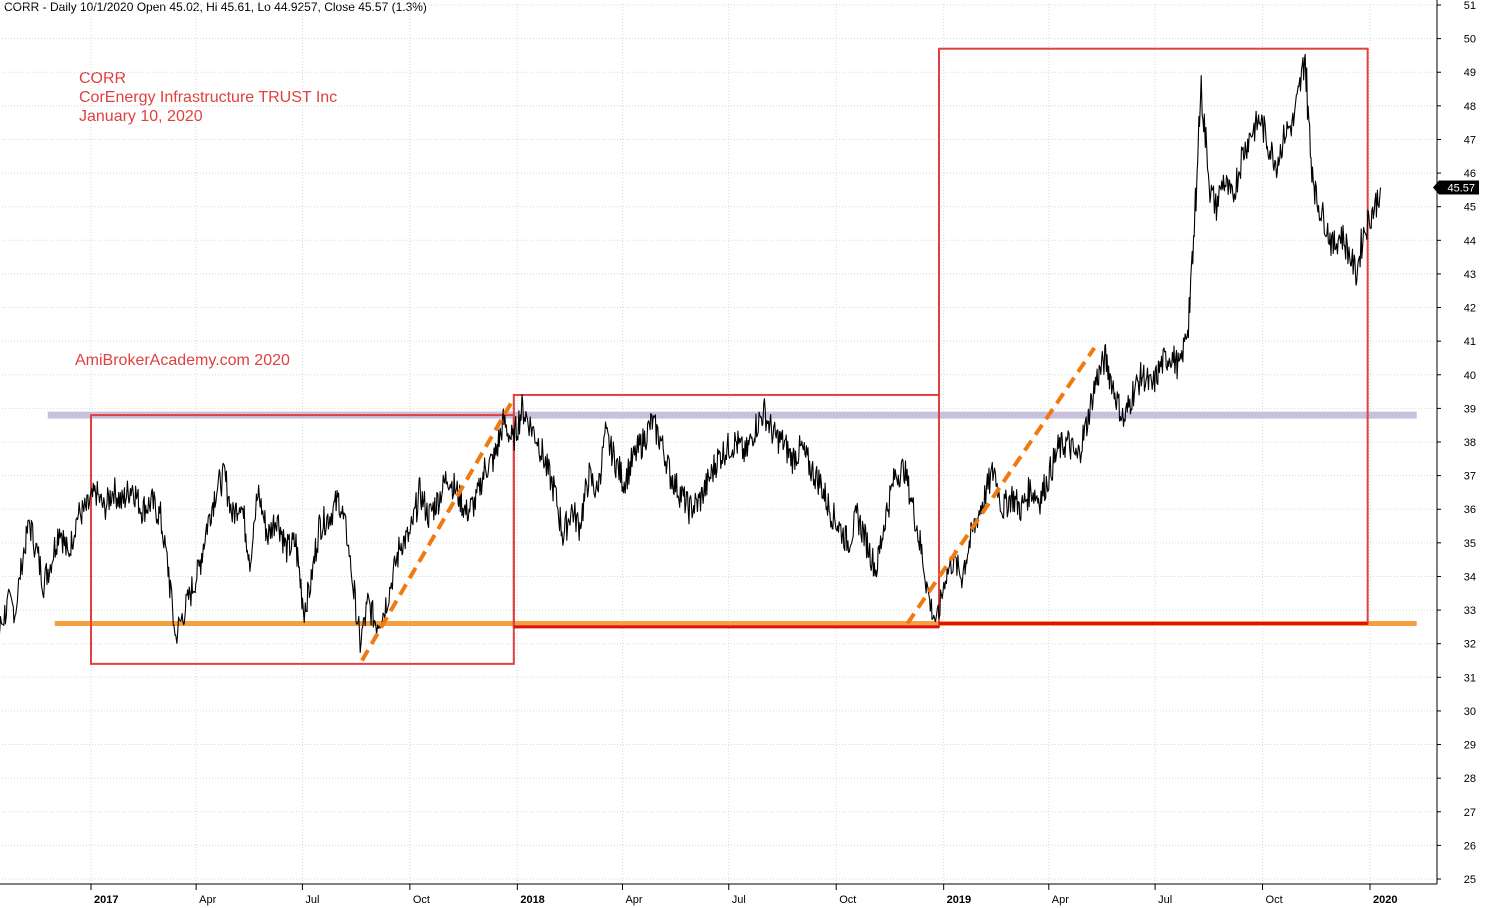 The width and height of the screenshot is (1493, 908). I want to click on y-tick-label: 45, so click(1470, 208).